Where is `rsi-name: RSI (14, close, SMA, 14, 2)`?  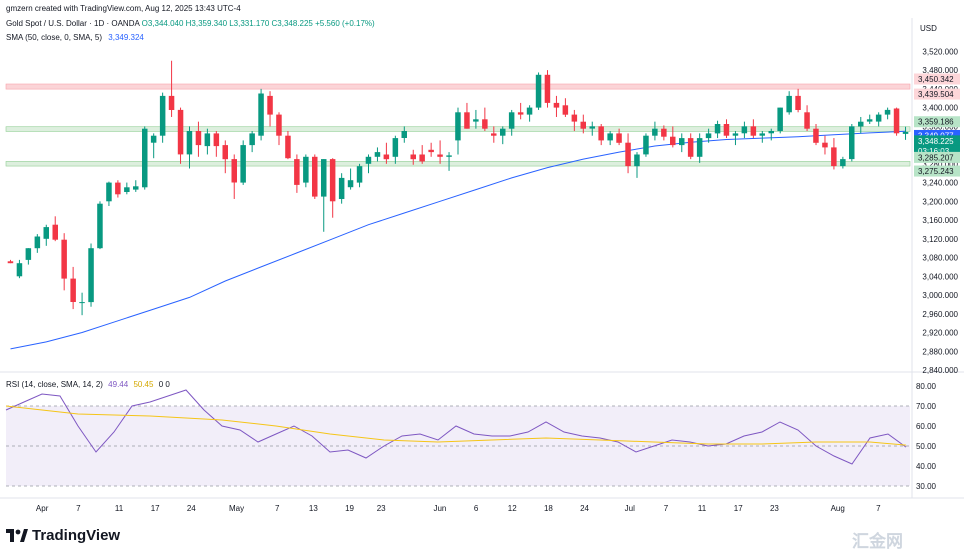
rsi-name: RSI (14, close, SMA, 14, 2) is located at coordinates (54, 384).